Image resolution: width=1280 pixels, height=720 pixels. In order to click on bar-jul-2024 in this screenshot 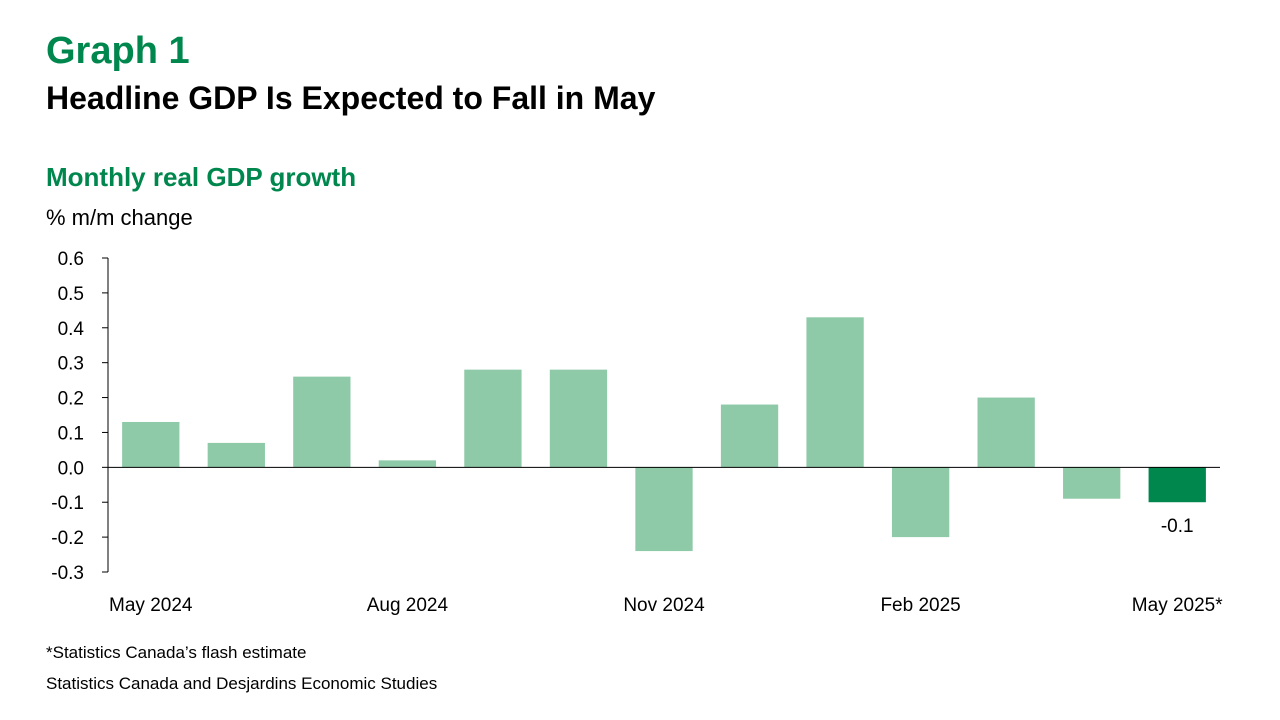, I will do `click(322, 422)`.